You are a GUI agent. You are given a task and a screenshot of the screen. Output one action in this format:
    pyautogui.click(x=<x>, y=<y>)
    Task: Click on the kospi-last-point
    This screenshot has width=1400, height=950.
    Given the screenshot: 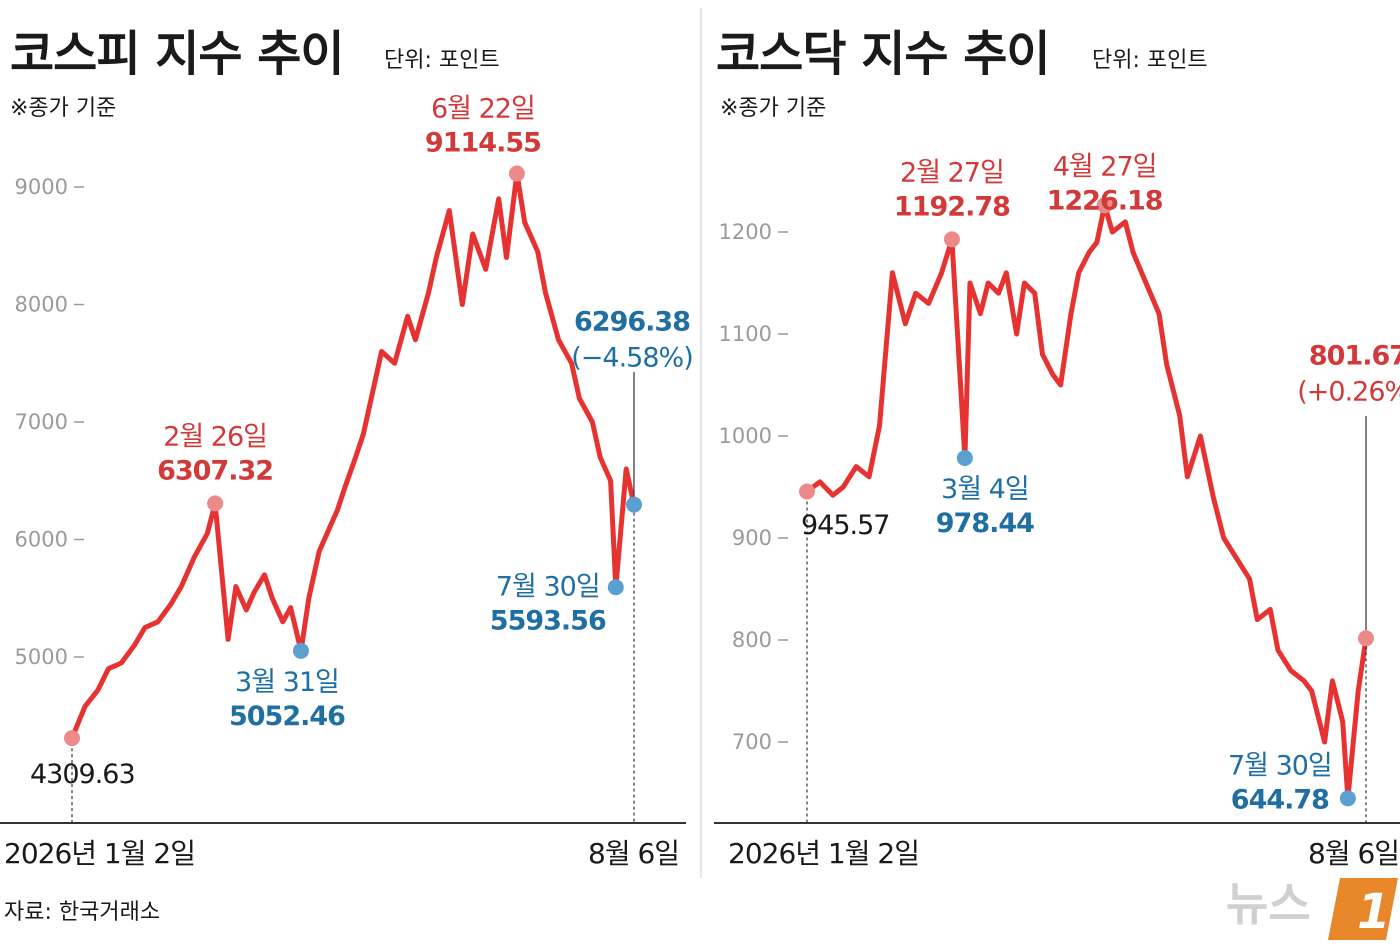 What is the action you would take?
    pyautogui.click(x=634, y=504)
    